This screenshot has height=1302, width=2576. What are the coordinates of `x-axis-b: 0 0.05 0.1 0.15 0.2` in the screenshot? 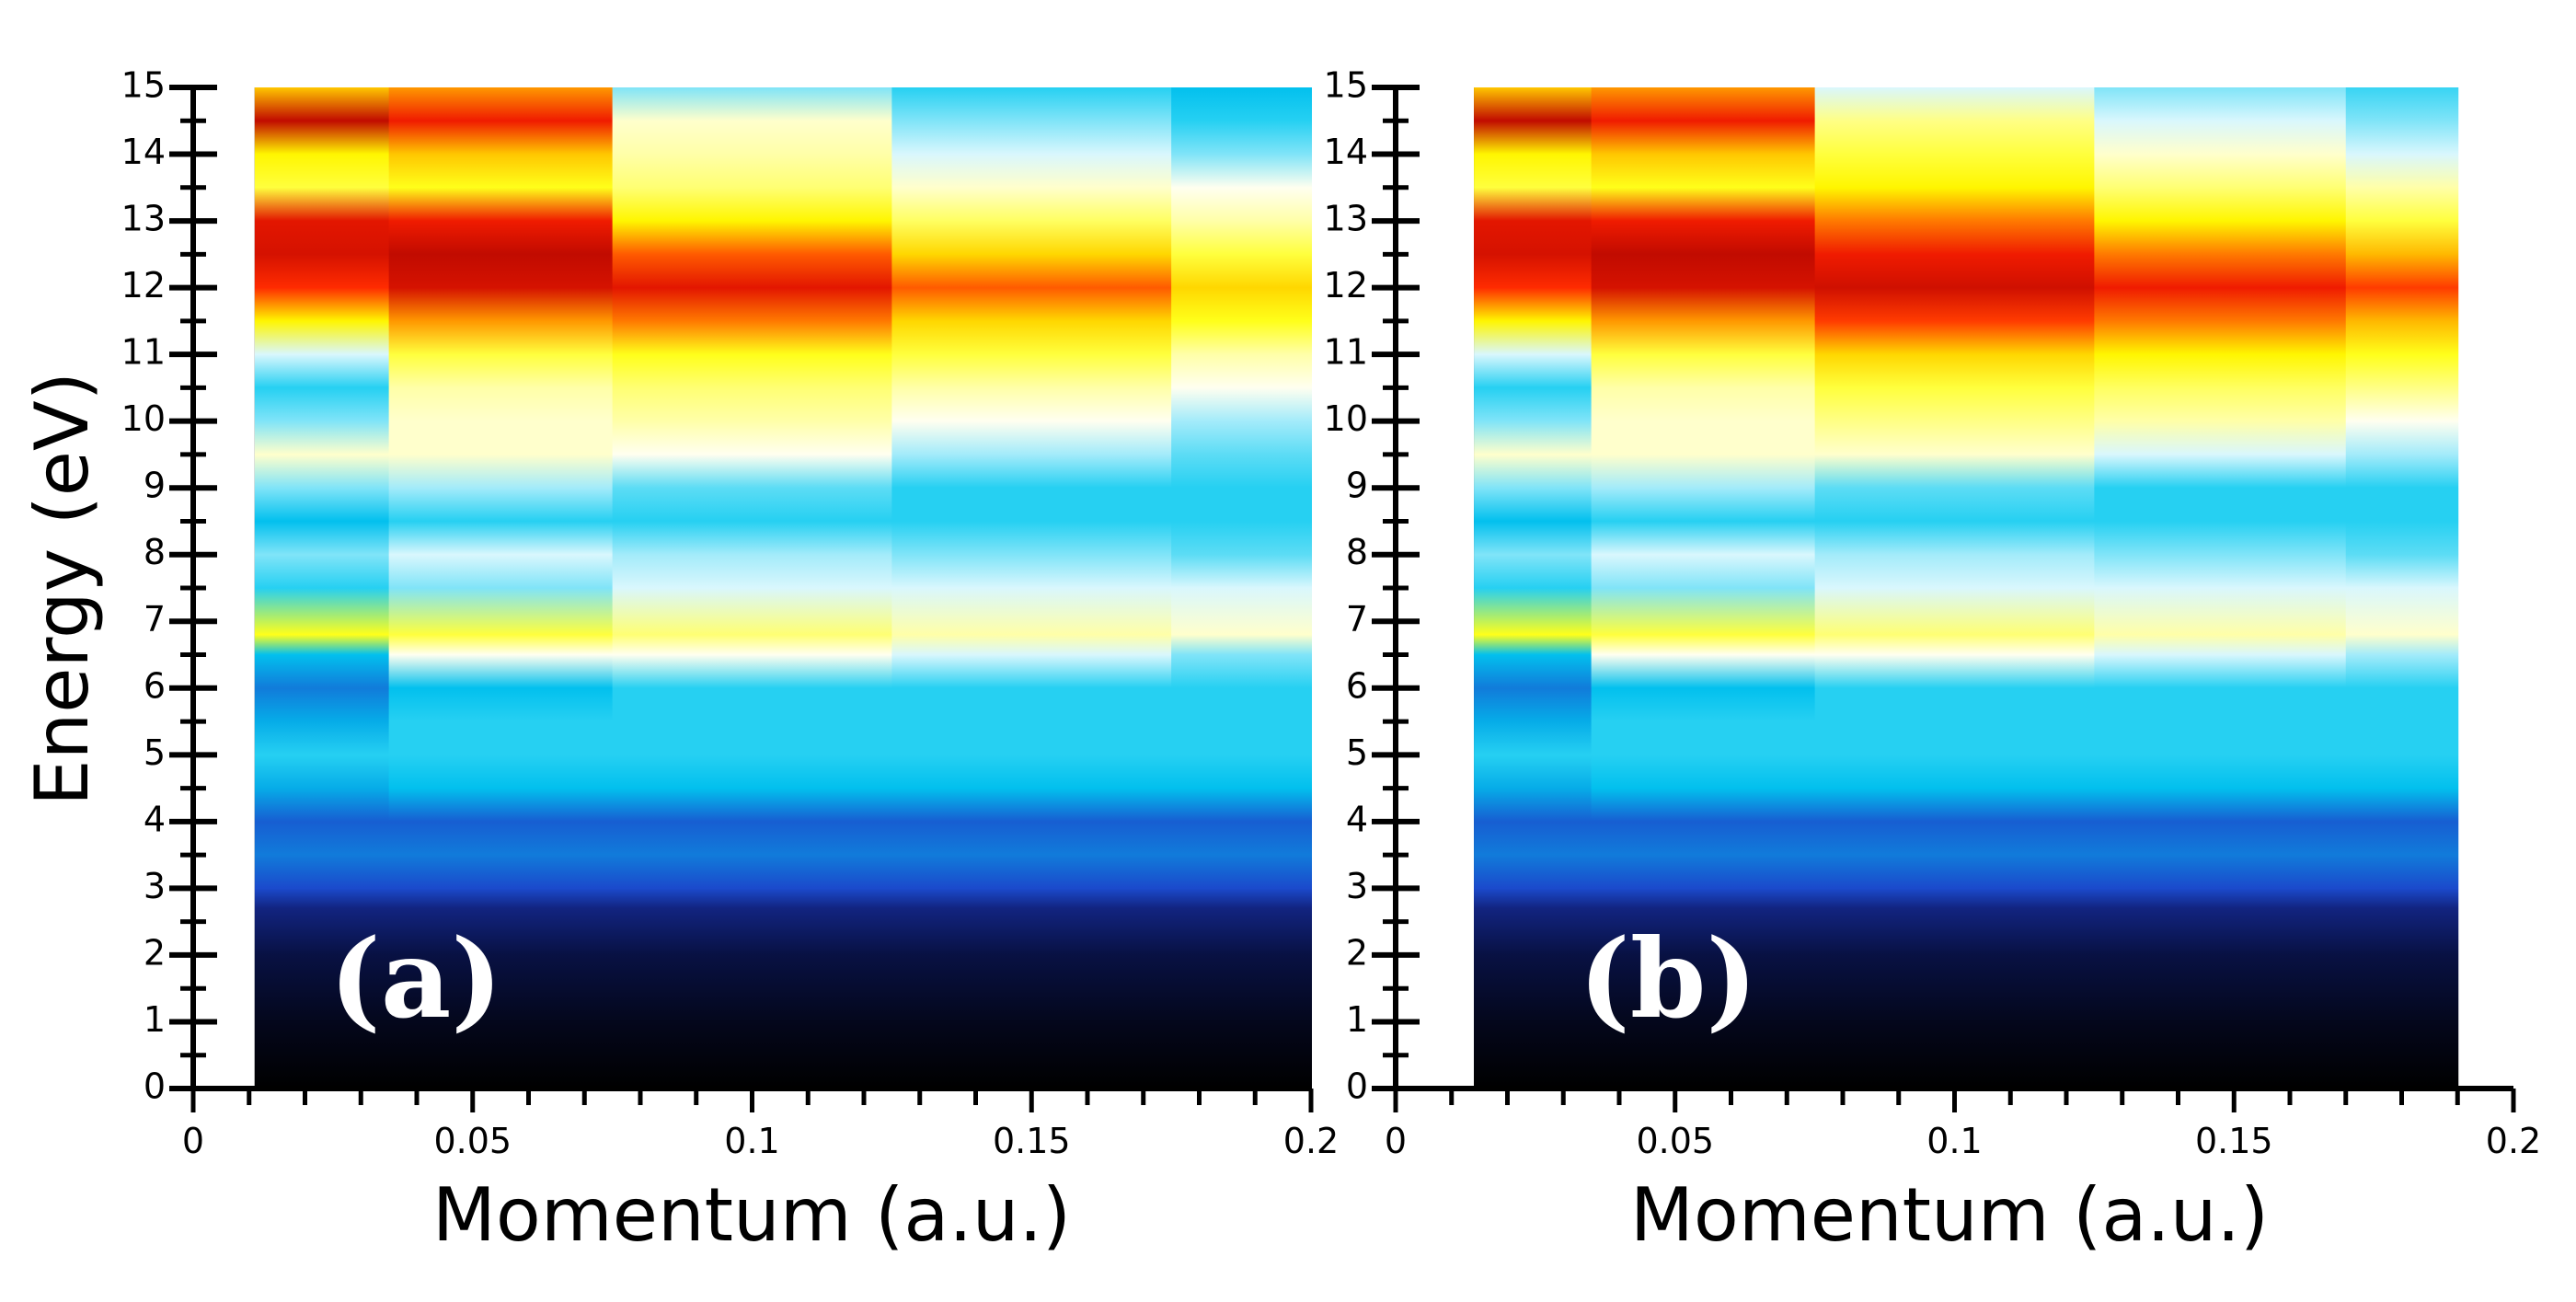 It's located at (1963, 1123).